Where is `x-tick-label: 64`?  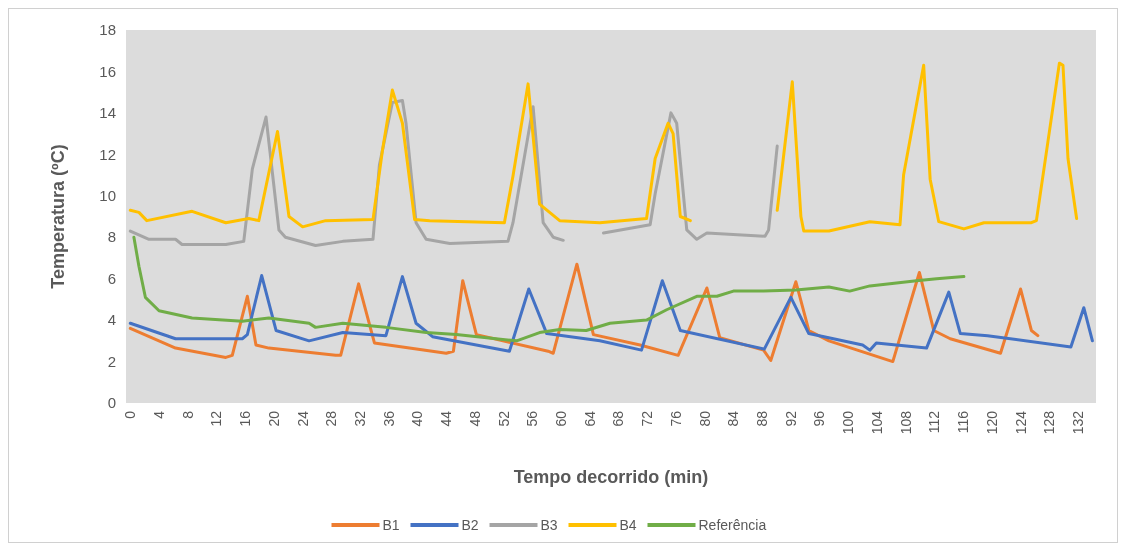 x-tick-label: 64 is located at coordinates (589, 418).